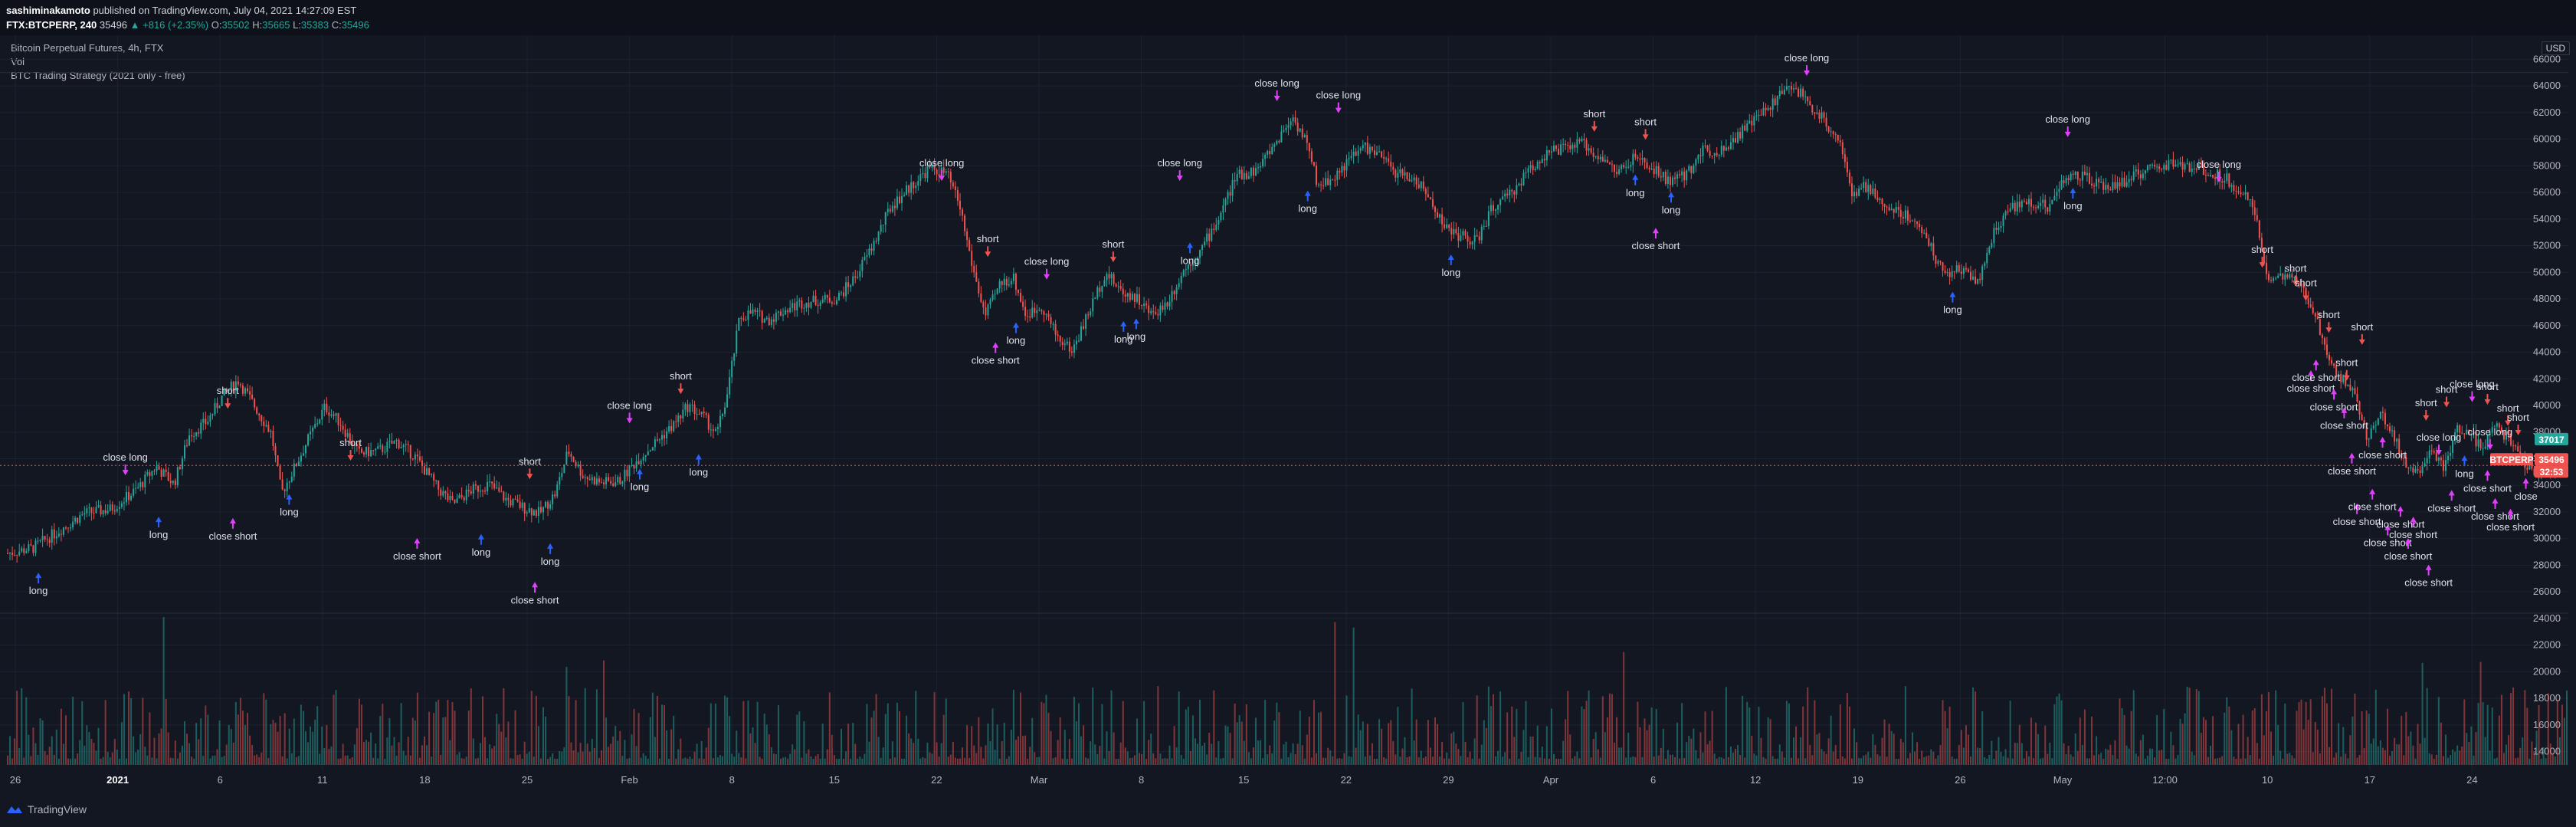 This screenshot has width=2576, height=827. I want to click on tradingview-logo: TradingView, so click(47, 810).